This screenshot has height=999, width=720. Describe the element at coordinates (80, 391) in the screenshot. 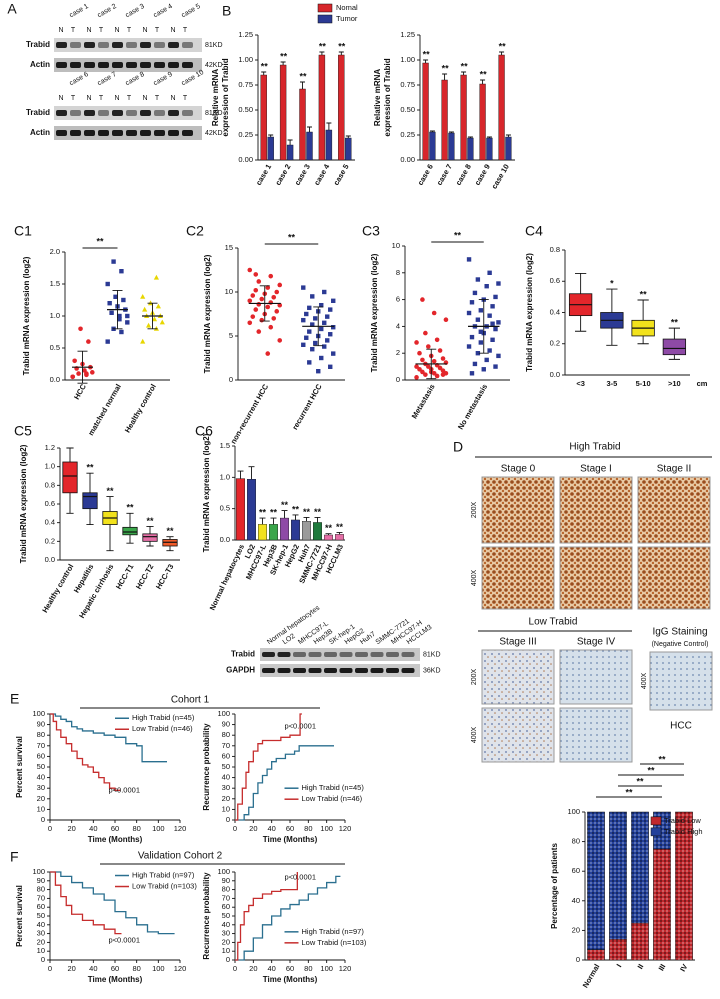

I see `x-tick-label: HCC` at that location.